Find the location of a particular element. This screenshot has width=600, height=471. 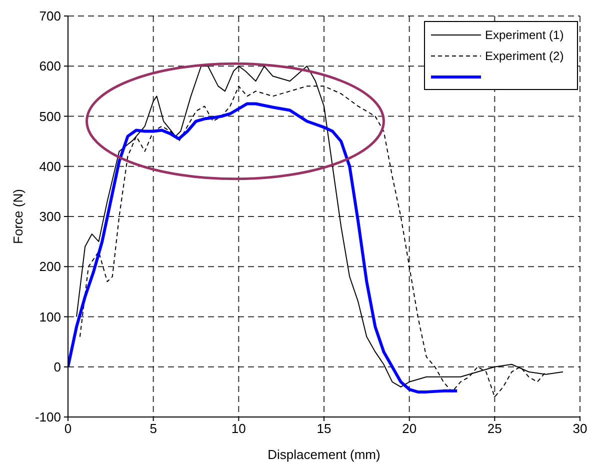

y-tick-label: 700 is located at coordinates (50, 16).